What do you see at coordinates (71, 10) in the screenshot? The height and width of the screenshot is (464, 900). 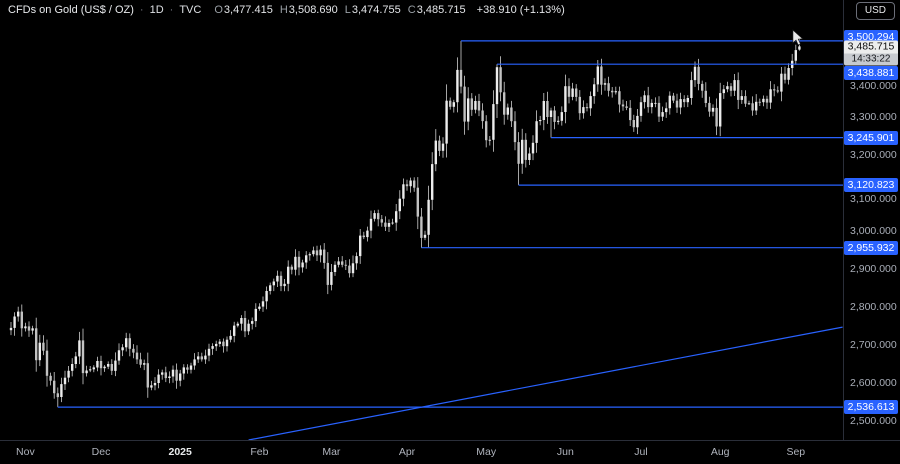 I see `symbol-title: CFDs on Gold (US$ / OZ)` at bounding box center [71, 10].